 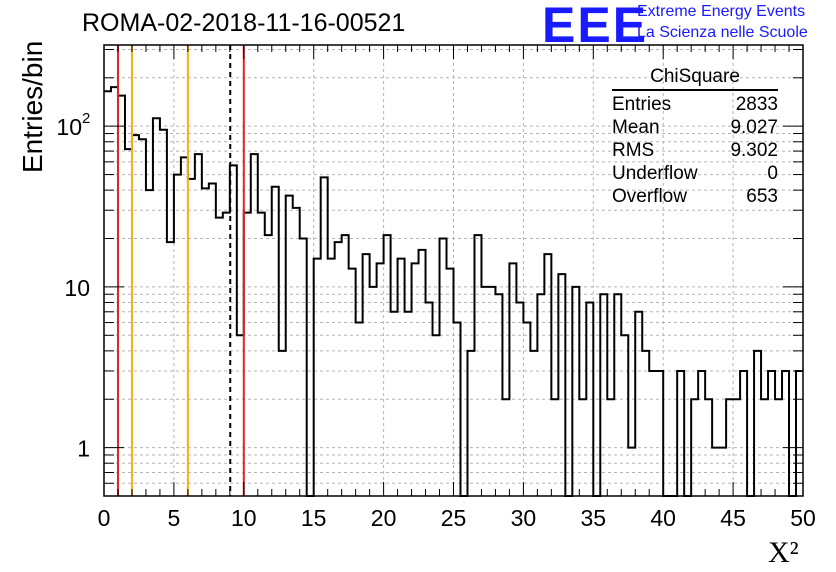 What do you see at coordinates (595, 26) in the screenshot?
I see `eee-logo: EEE` at bounding box center [595, 26].